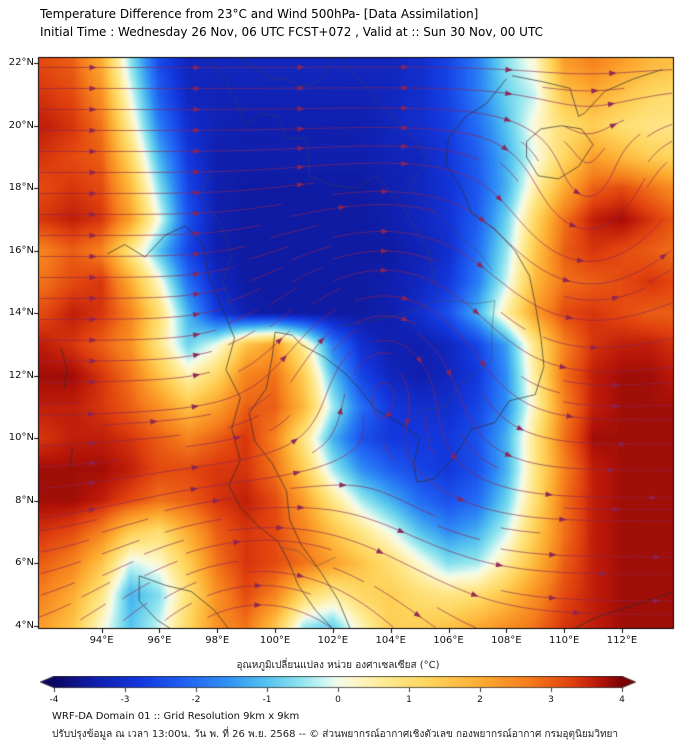 This screenshot has height=756, width=676. Describe the element at coordinates (622, 700) in the screenshot. I see `colorbar-tick-label: 4` at that location.